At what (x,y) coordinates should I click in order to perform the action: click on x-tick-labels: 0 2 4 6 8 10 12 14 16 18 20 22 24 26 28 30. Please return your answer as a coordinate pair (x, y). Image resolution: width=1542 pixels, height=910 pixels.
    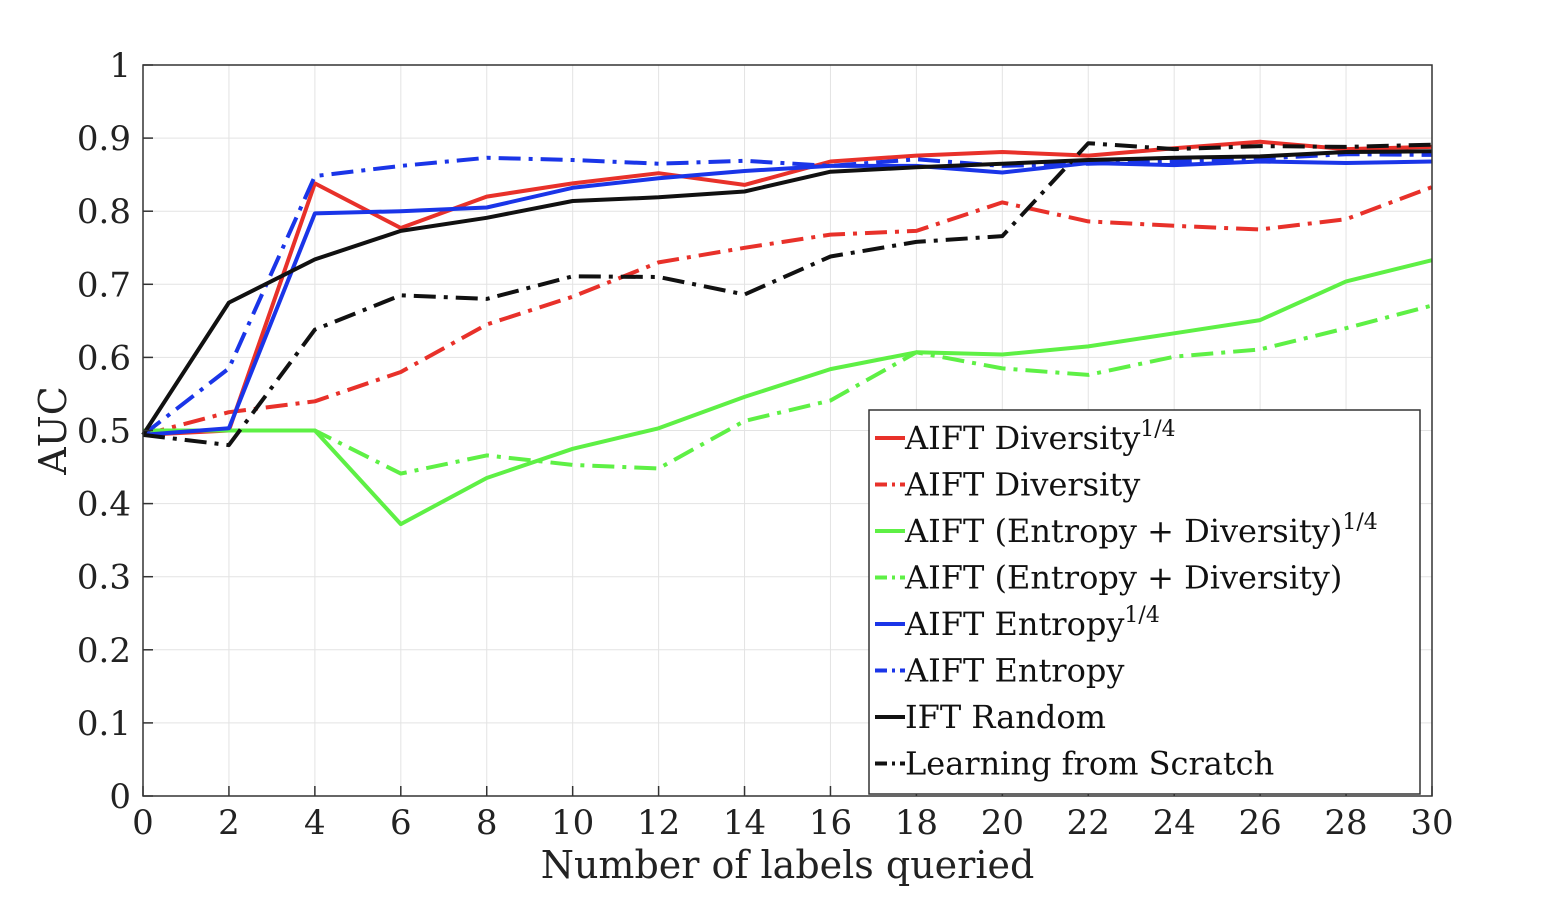
    Looking at the image, I should click on (792, 823).